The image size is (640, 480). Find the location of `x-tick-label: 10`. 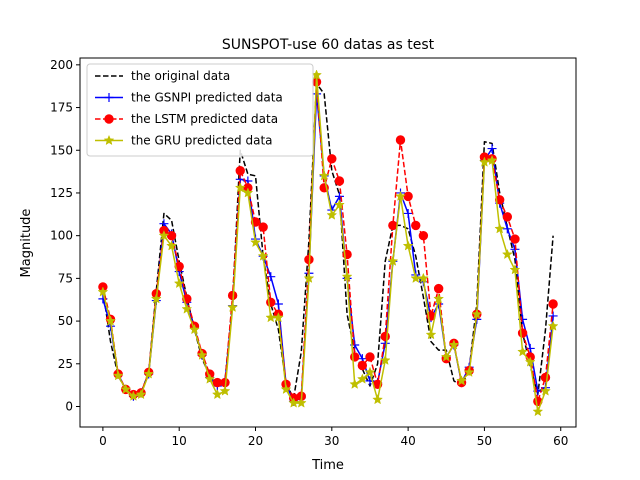

x-tick-label: 10 is located at coordinates (179, 441).